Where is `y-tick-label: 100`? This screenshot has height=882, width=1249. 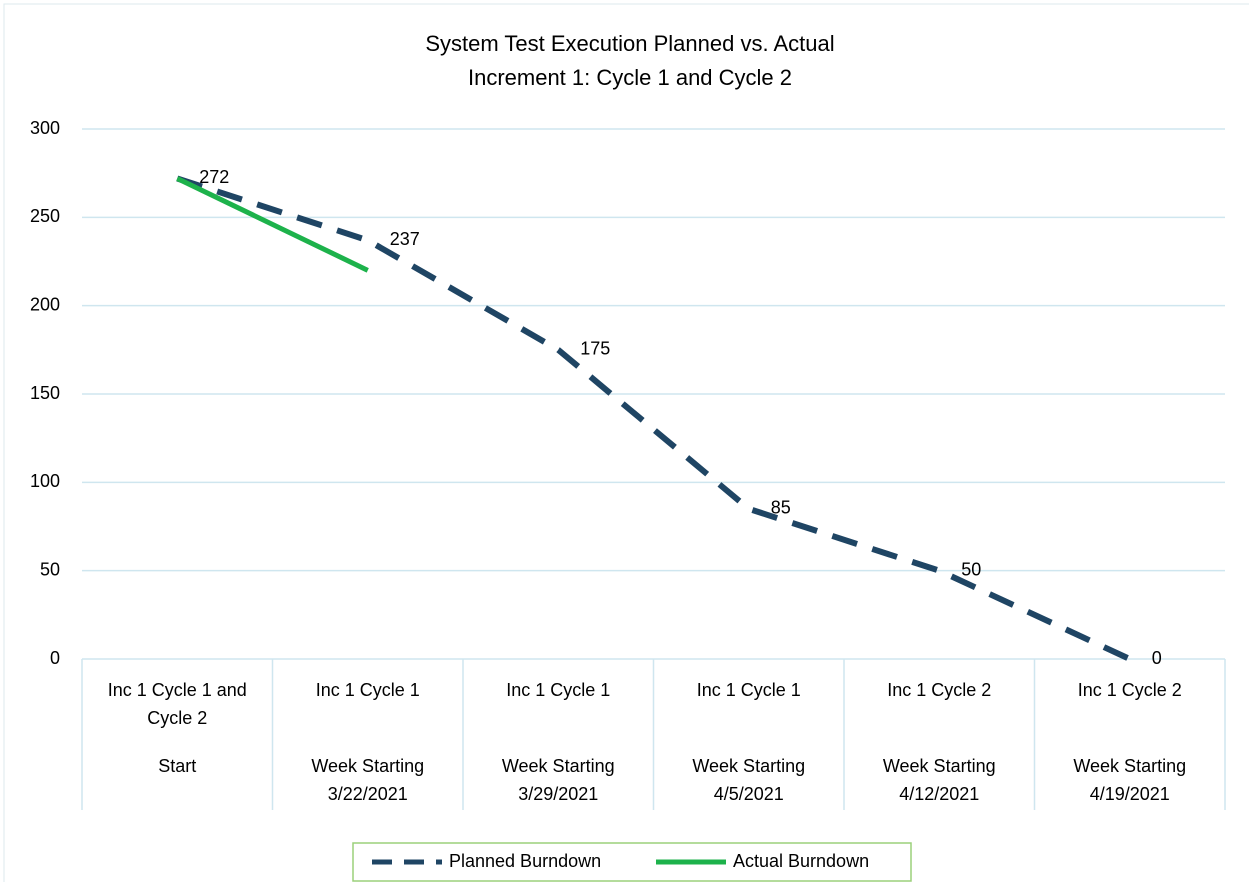 y-tick-label: 100 is located at coordinates (45, 481).